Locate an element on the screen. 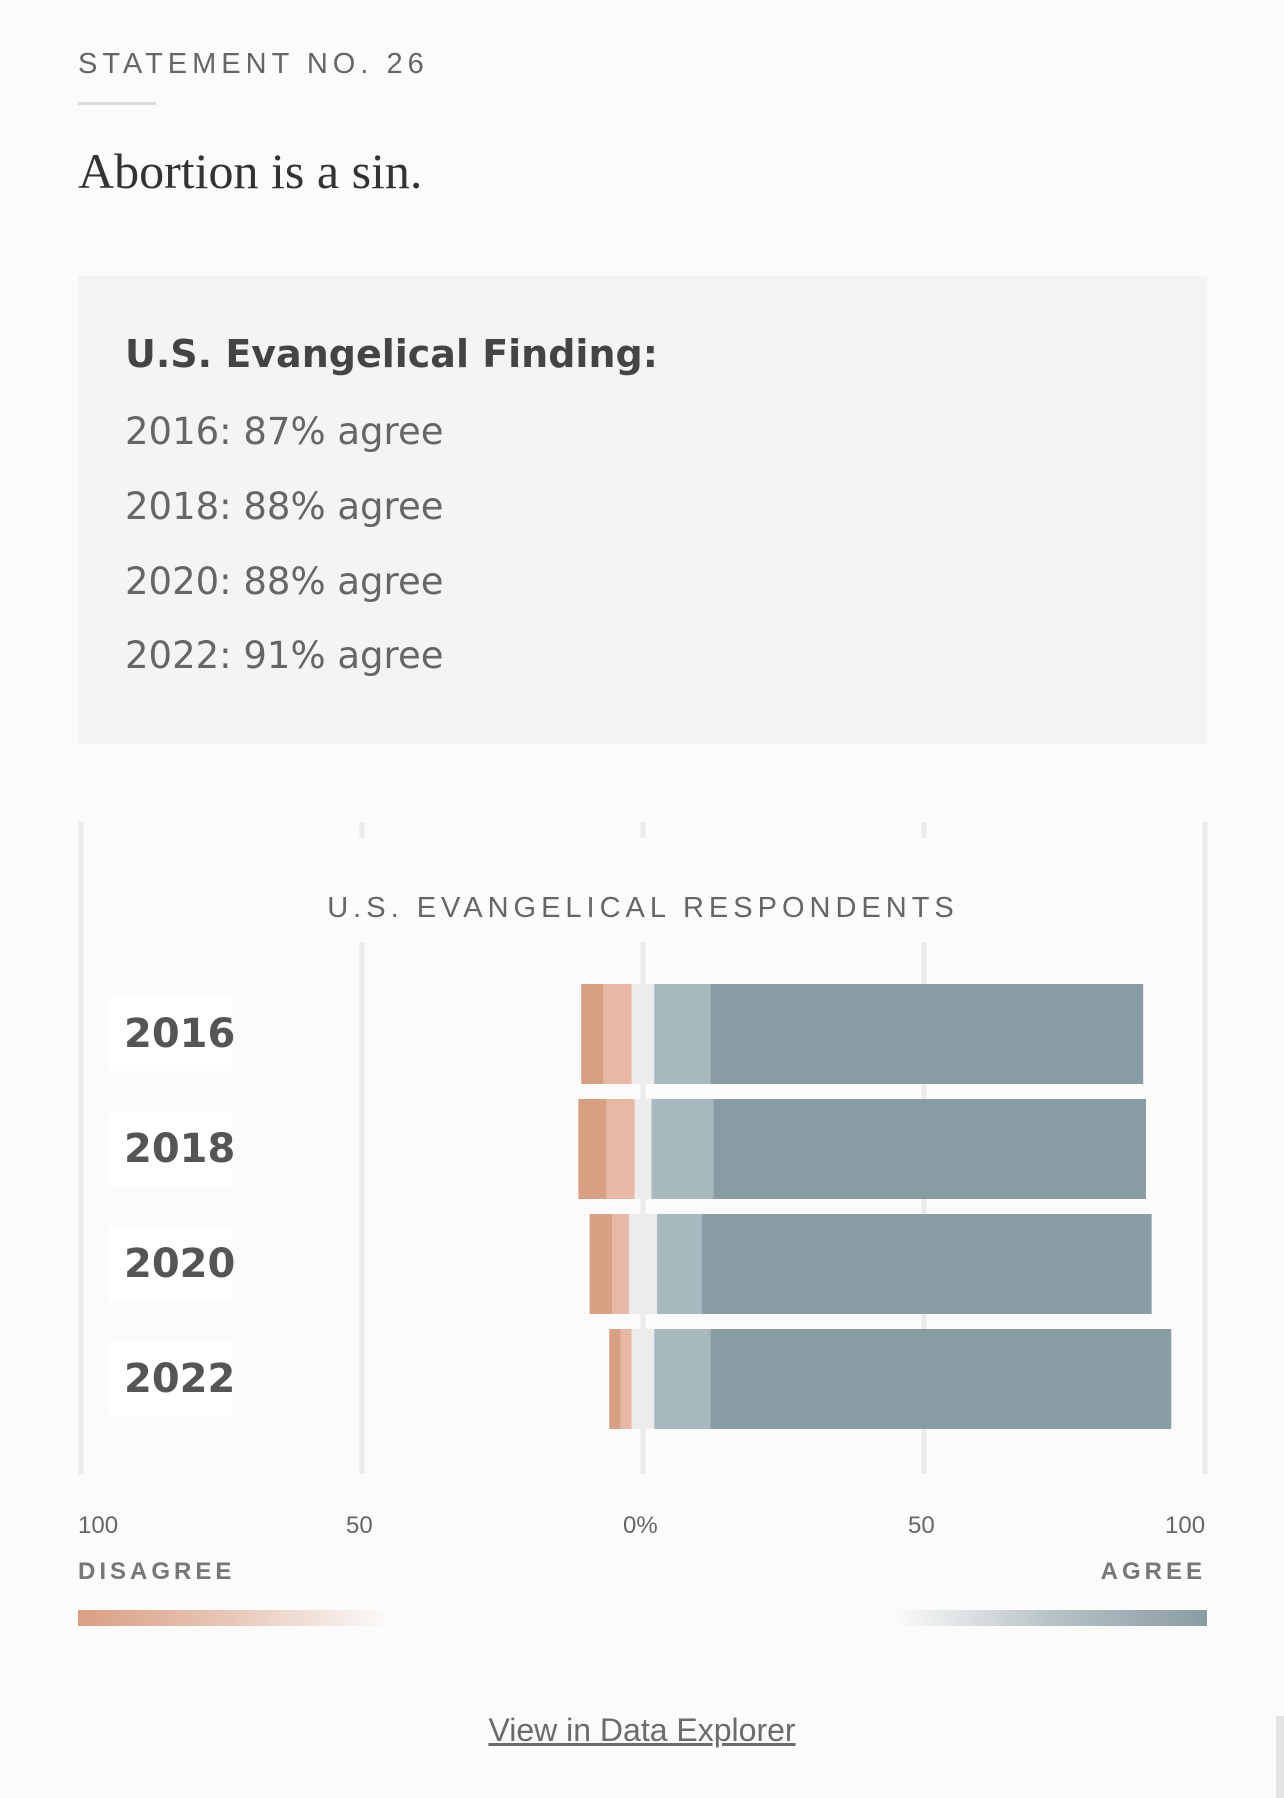 The height and width of the screenshot is (1798, 1284). finding-line-2018: 2018: 88% agree is located at coordinates (284, 506).